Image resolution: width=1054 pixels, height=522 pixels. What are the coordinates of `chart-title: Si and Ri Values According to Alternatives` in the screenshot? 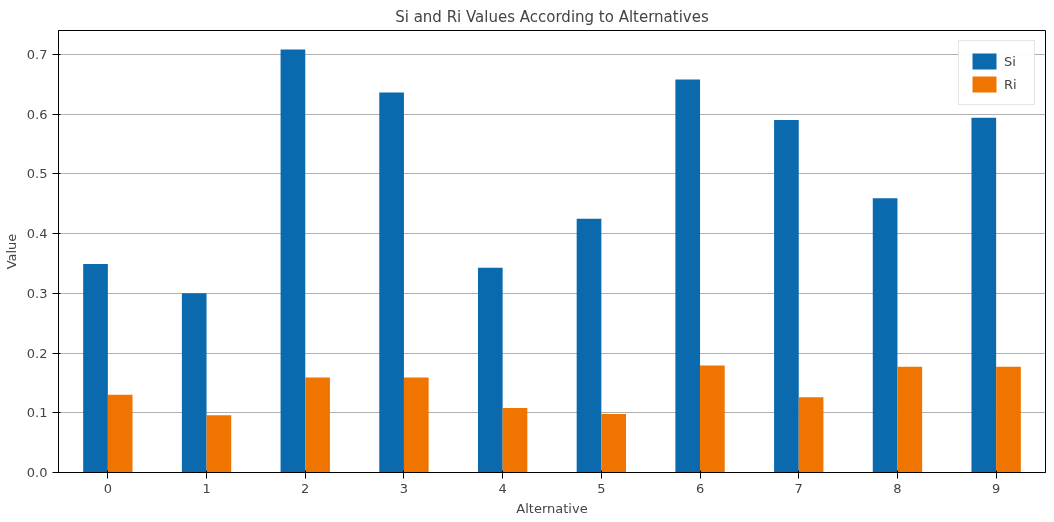 It's located at (552, 16).